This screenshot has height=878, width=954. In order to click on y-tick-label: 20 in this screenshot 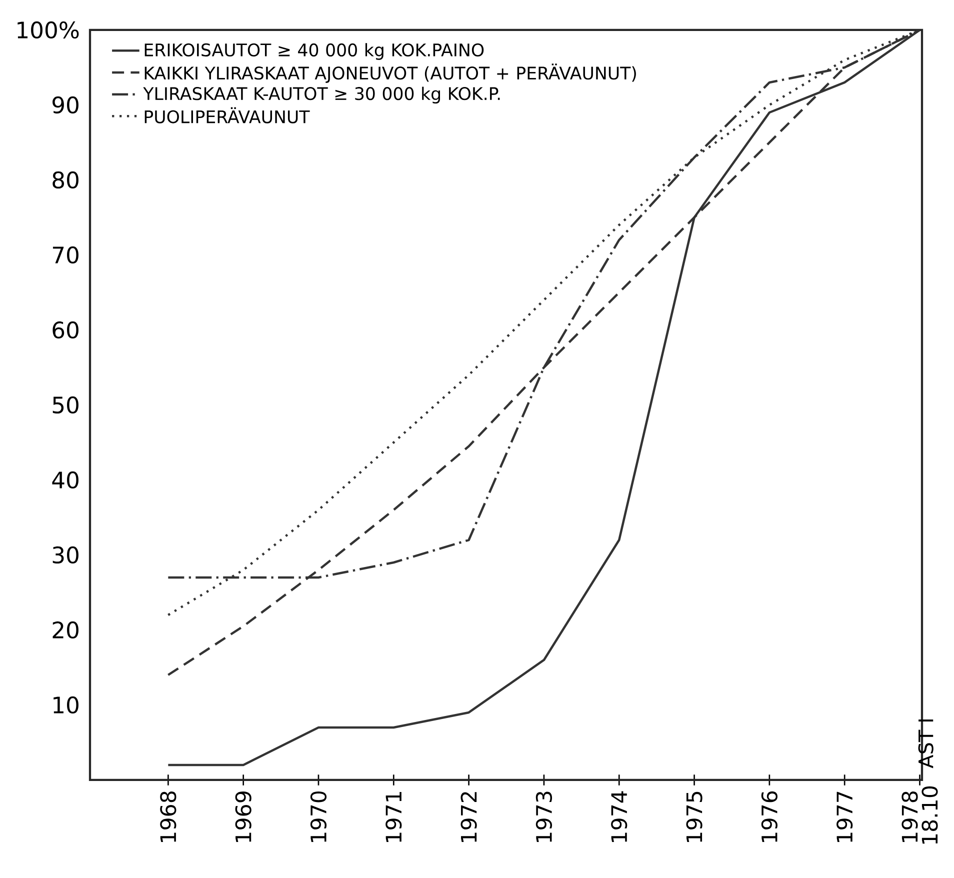, I will do `click(65, 630)`.